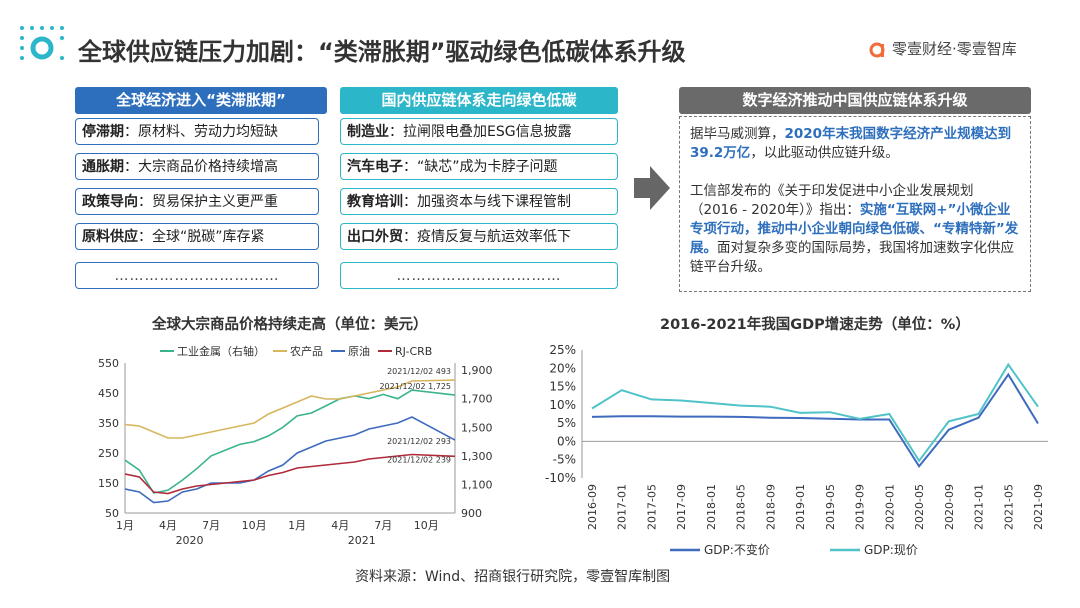  What do you see at coordinates (889, 507) in the screenshot?
I see `chart2-x-tick-label: 2020-01` at bounding box center [889, 507].